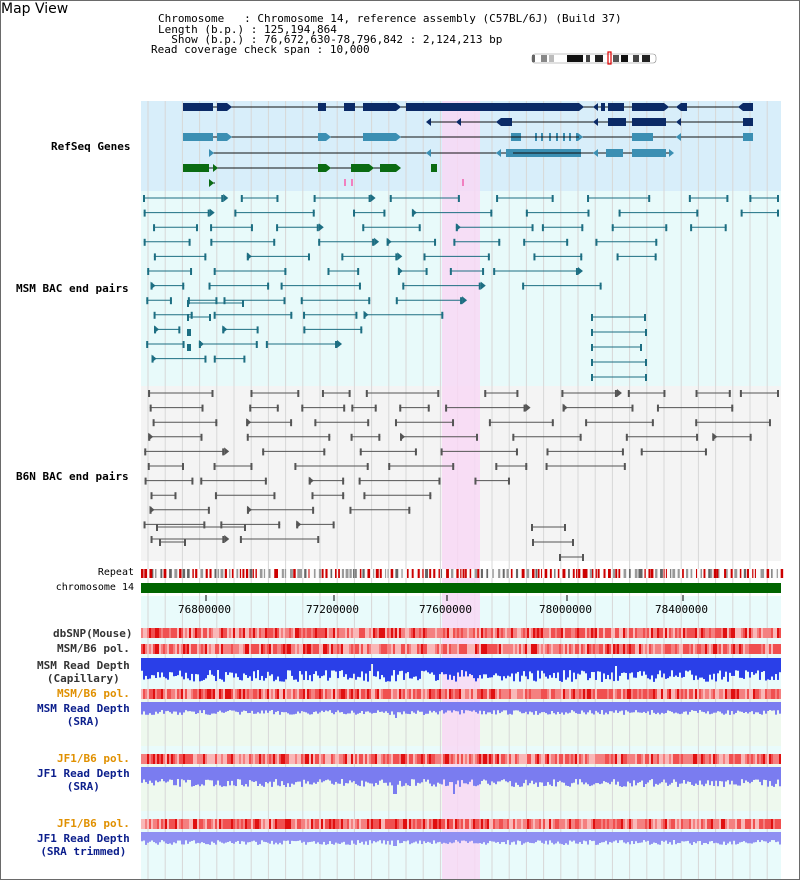 This screenshot has width=800, height=880. I want to click on chromosome-ideogram, so click(594, 58).